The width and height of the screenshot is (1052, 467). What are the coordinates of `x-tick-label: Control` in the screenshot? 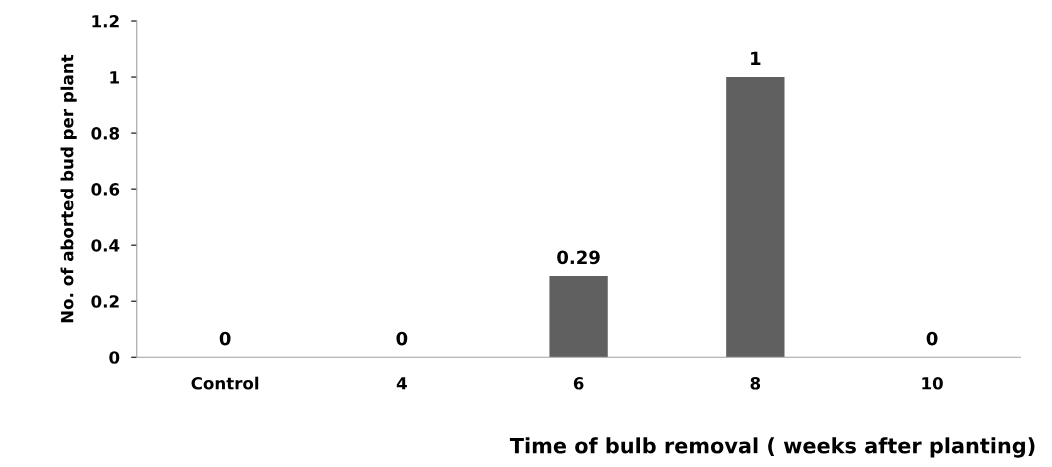 It's located at (225, 383).